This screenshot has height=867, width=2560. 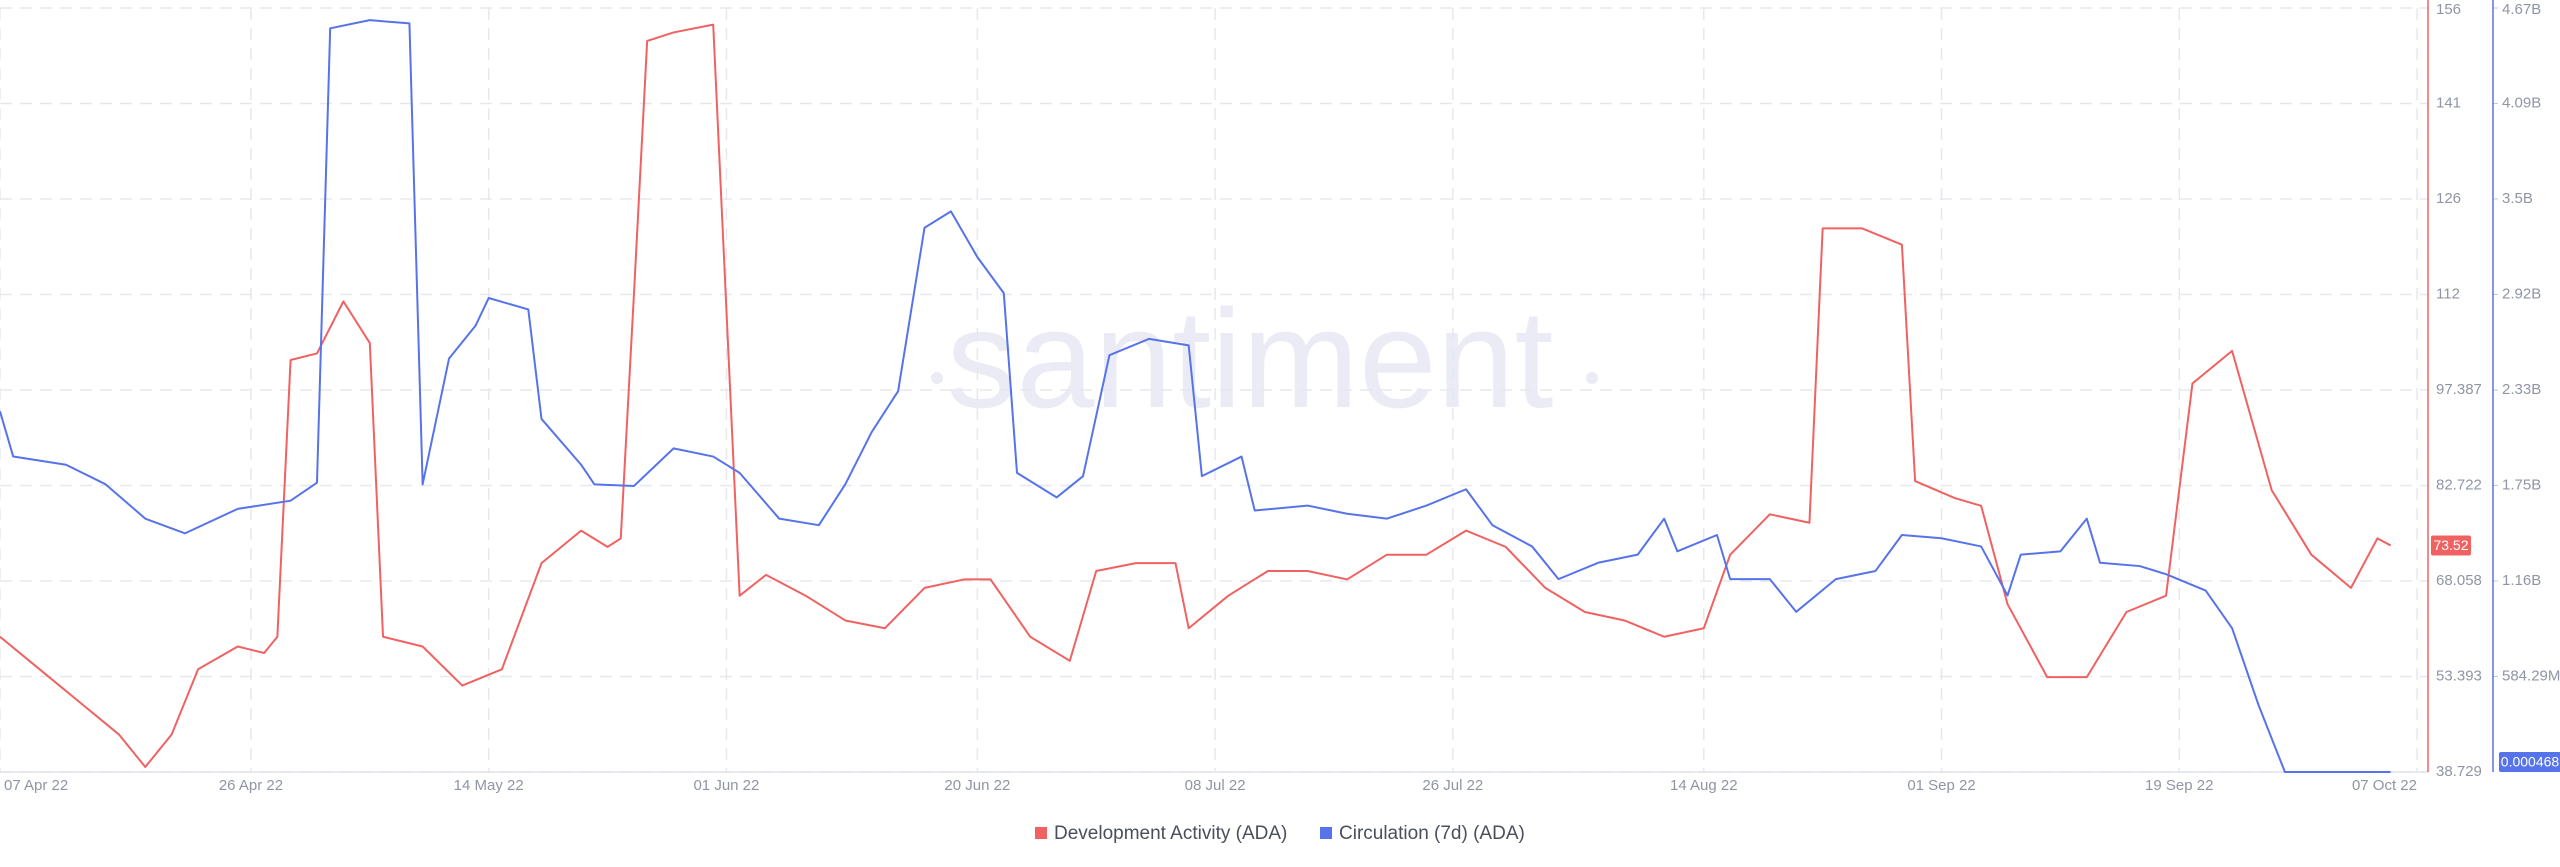 What do you see at coordinates (2459, 389) in the screenshot?
I see `y-tick-label: 97.387` at bounding box center [2459, 389].